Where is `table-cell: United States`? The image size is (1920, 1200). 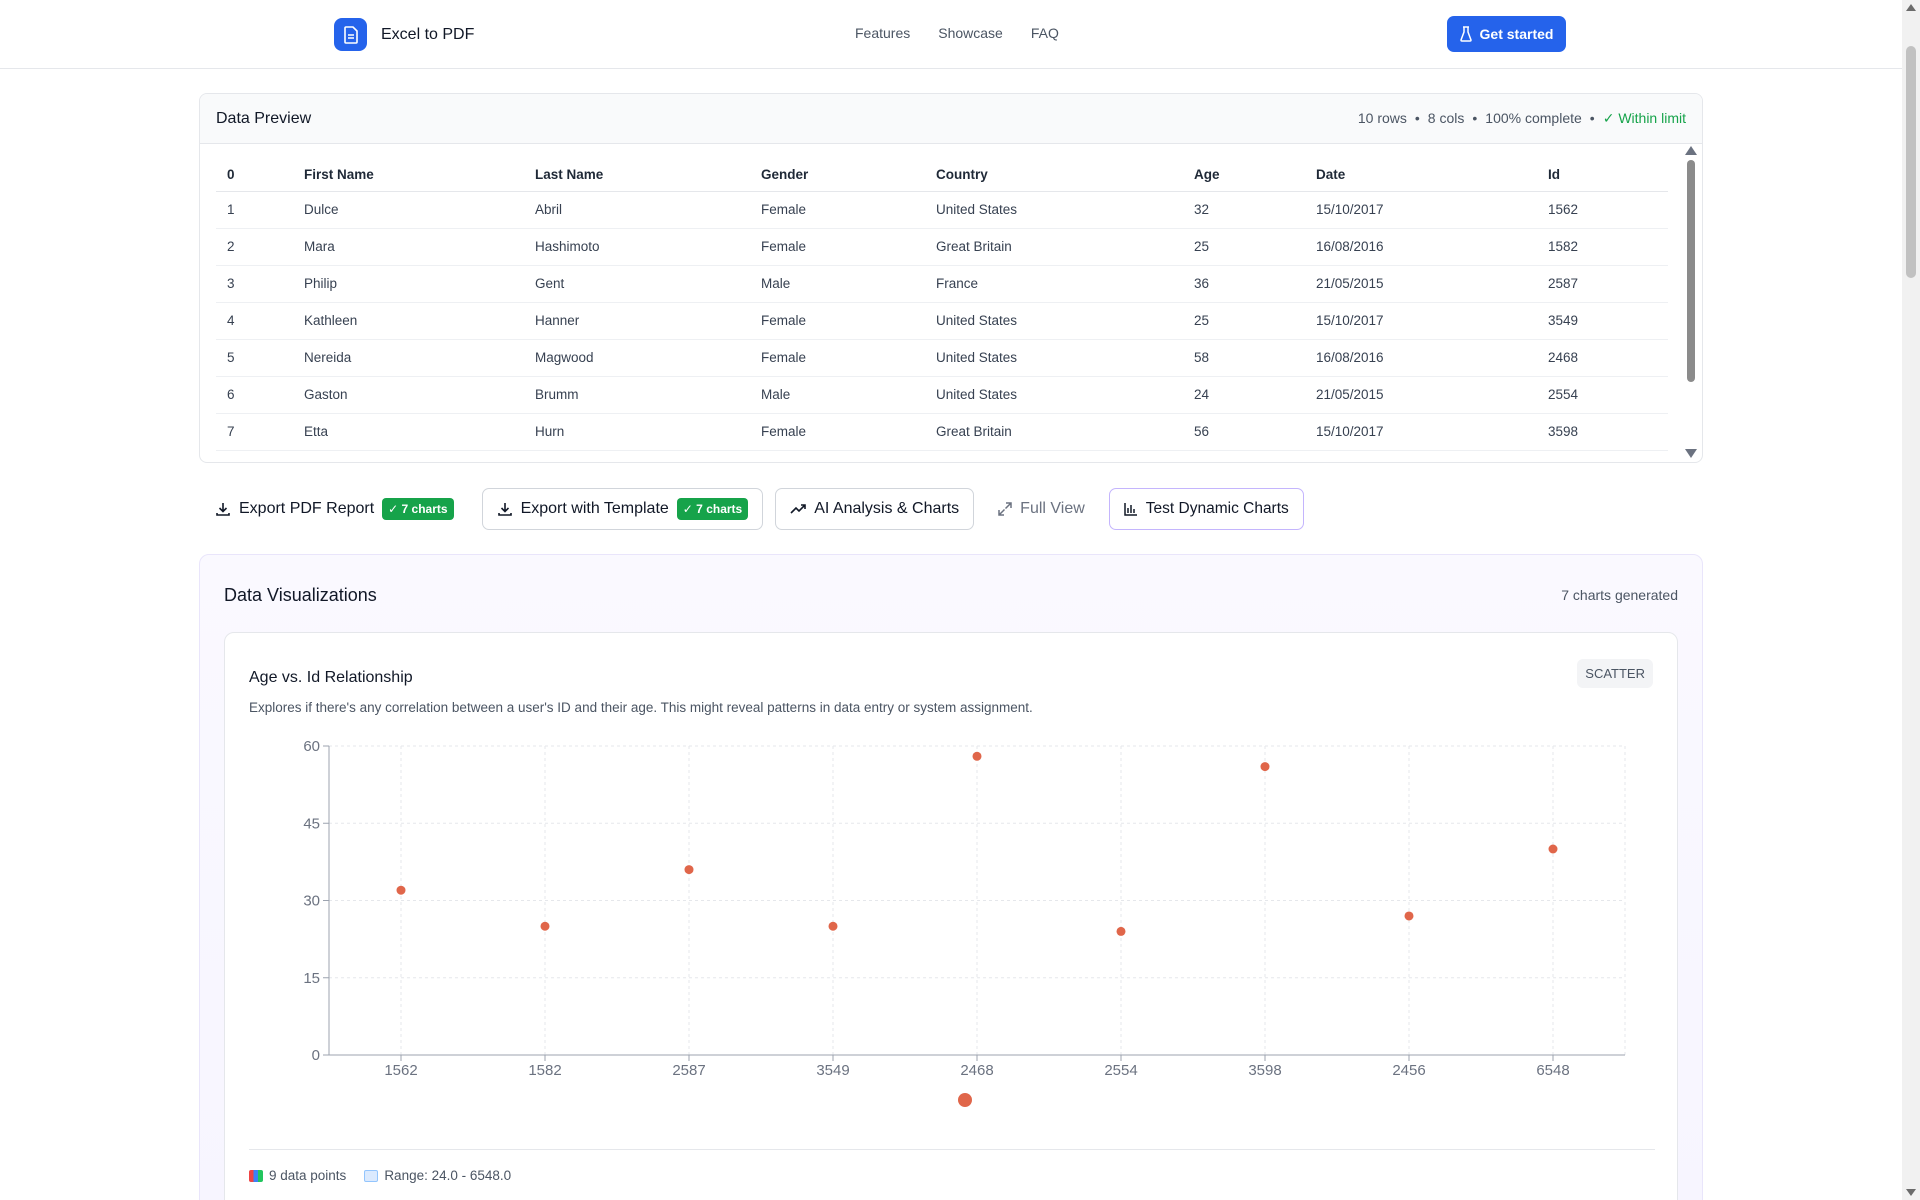
table-cell: United States is located at coordinates (1054, 358).